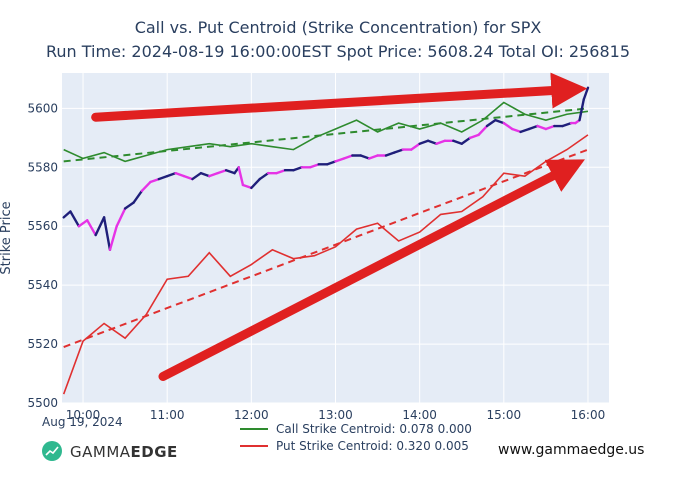 The width and height of the screenshot is (677, 484). What do you see at coordinates (42, 167) in the screenshot?
I see `y-tick-label: 5580` at bounding box center [42, 167].